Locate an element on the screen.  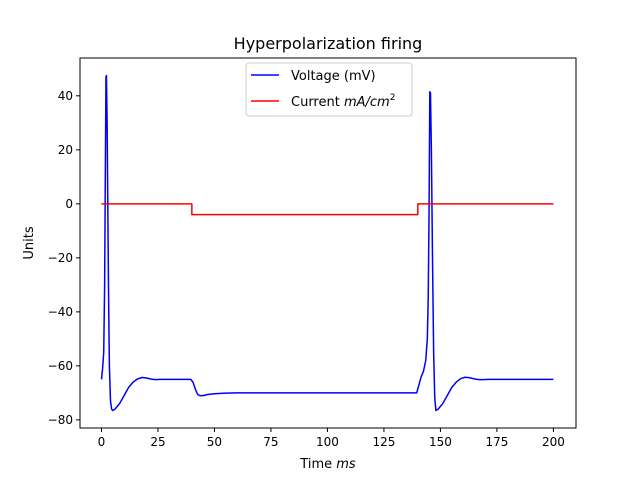
x-tick-label: 0 is located at coordinates (102, 442).